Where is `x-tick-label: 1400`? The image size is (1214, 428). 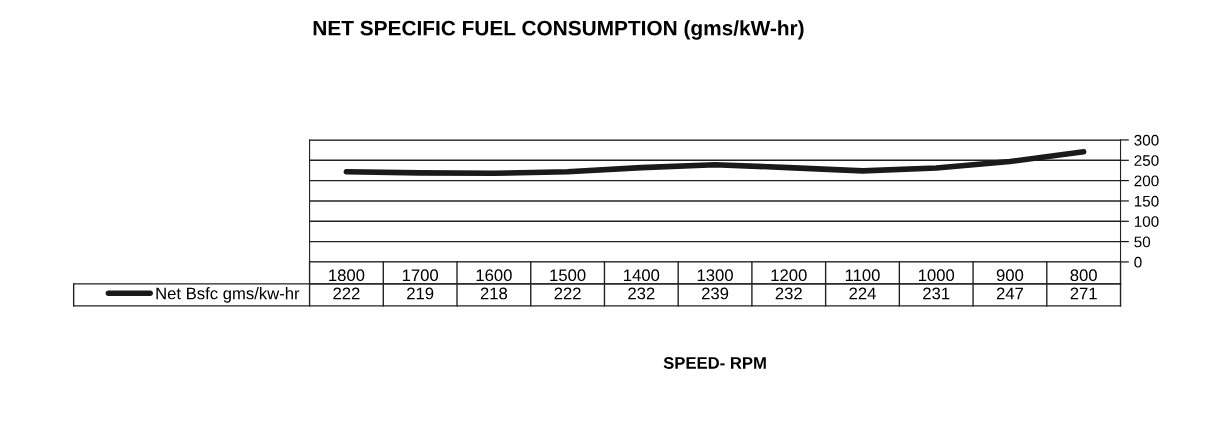
x-tick-label: 1400 is located at coordinates (642, 275).